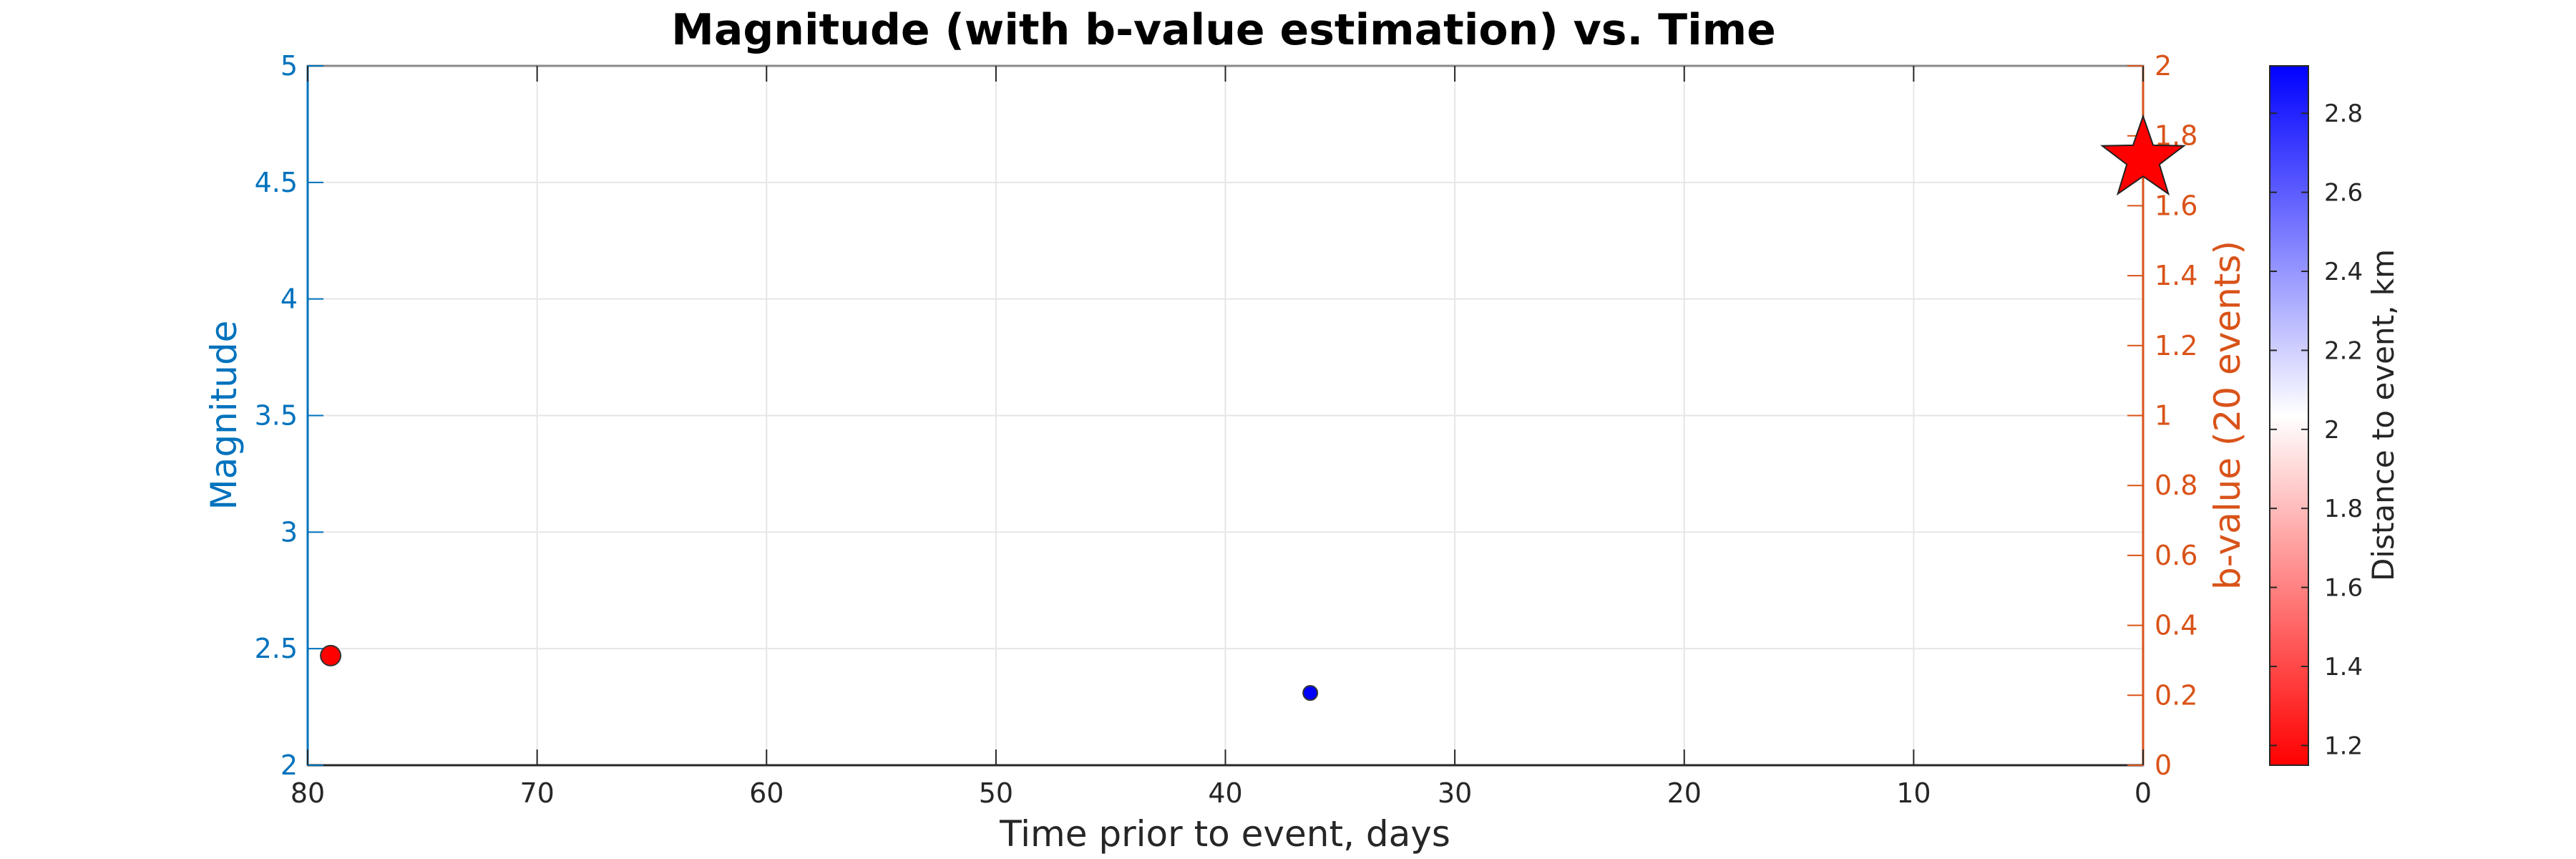 The height and width of the screenshot is (859, 2576). What do you see at coordinates (2143, 155) in the screenshot?
I see `main-event-star` at bounding box center [2143, 155].